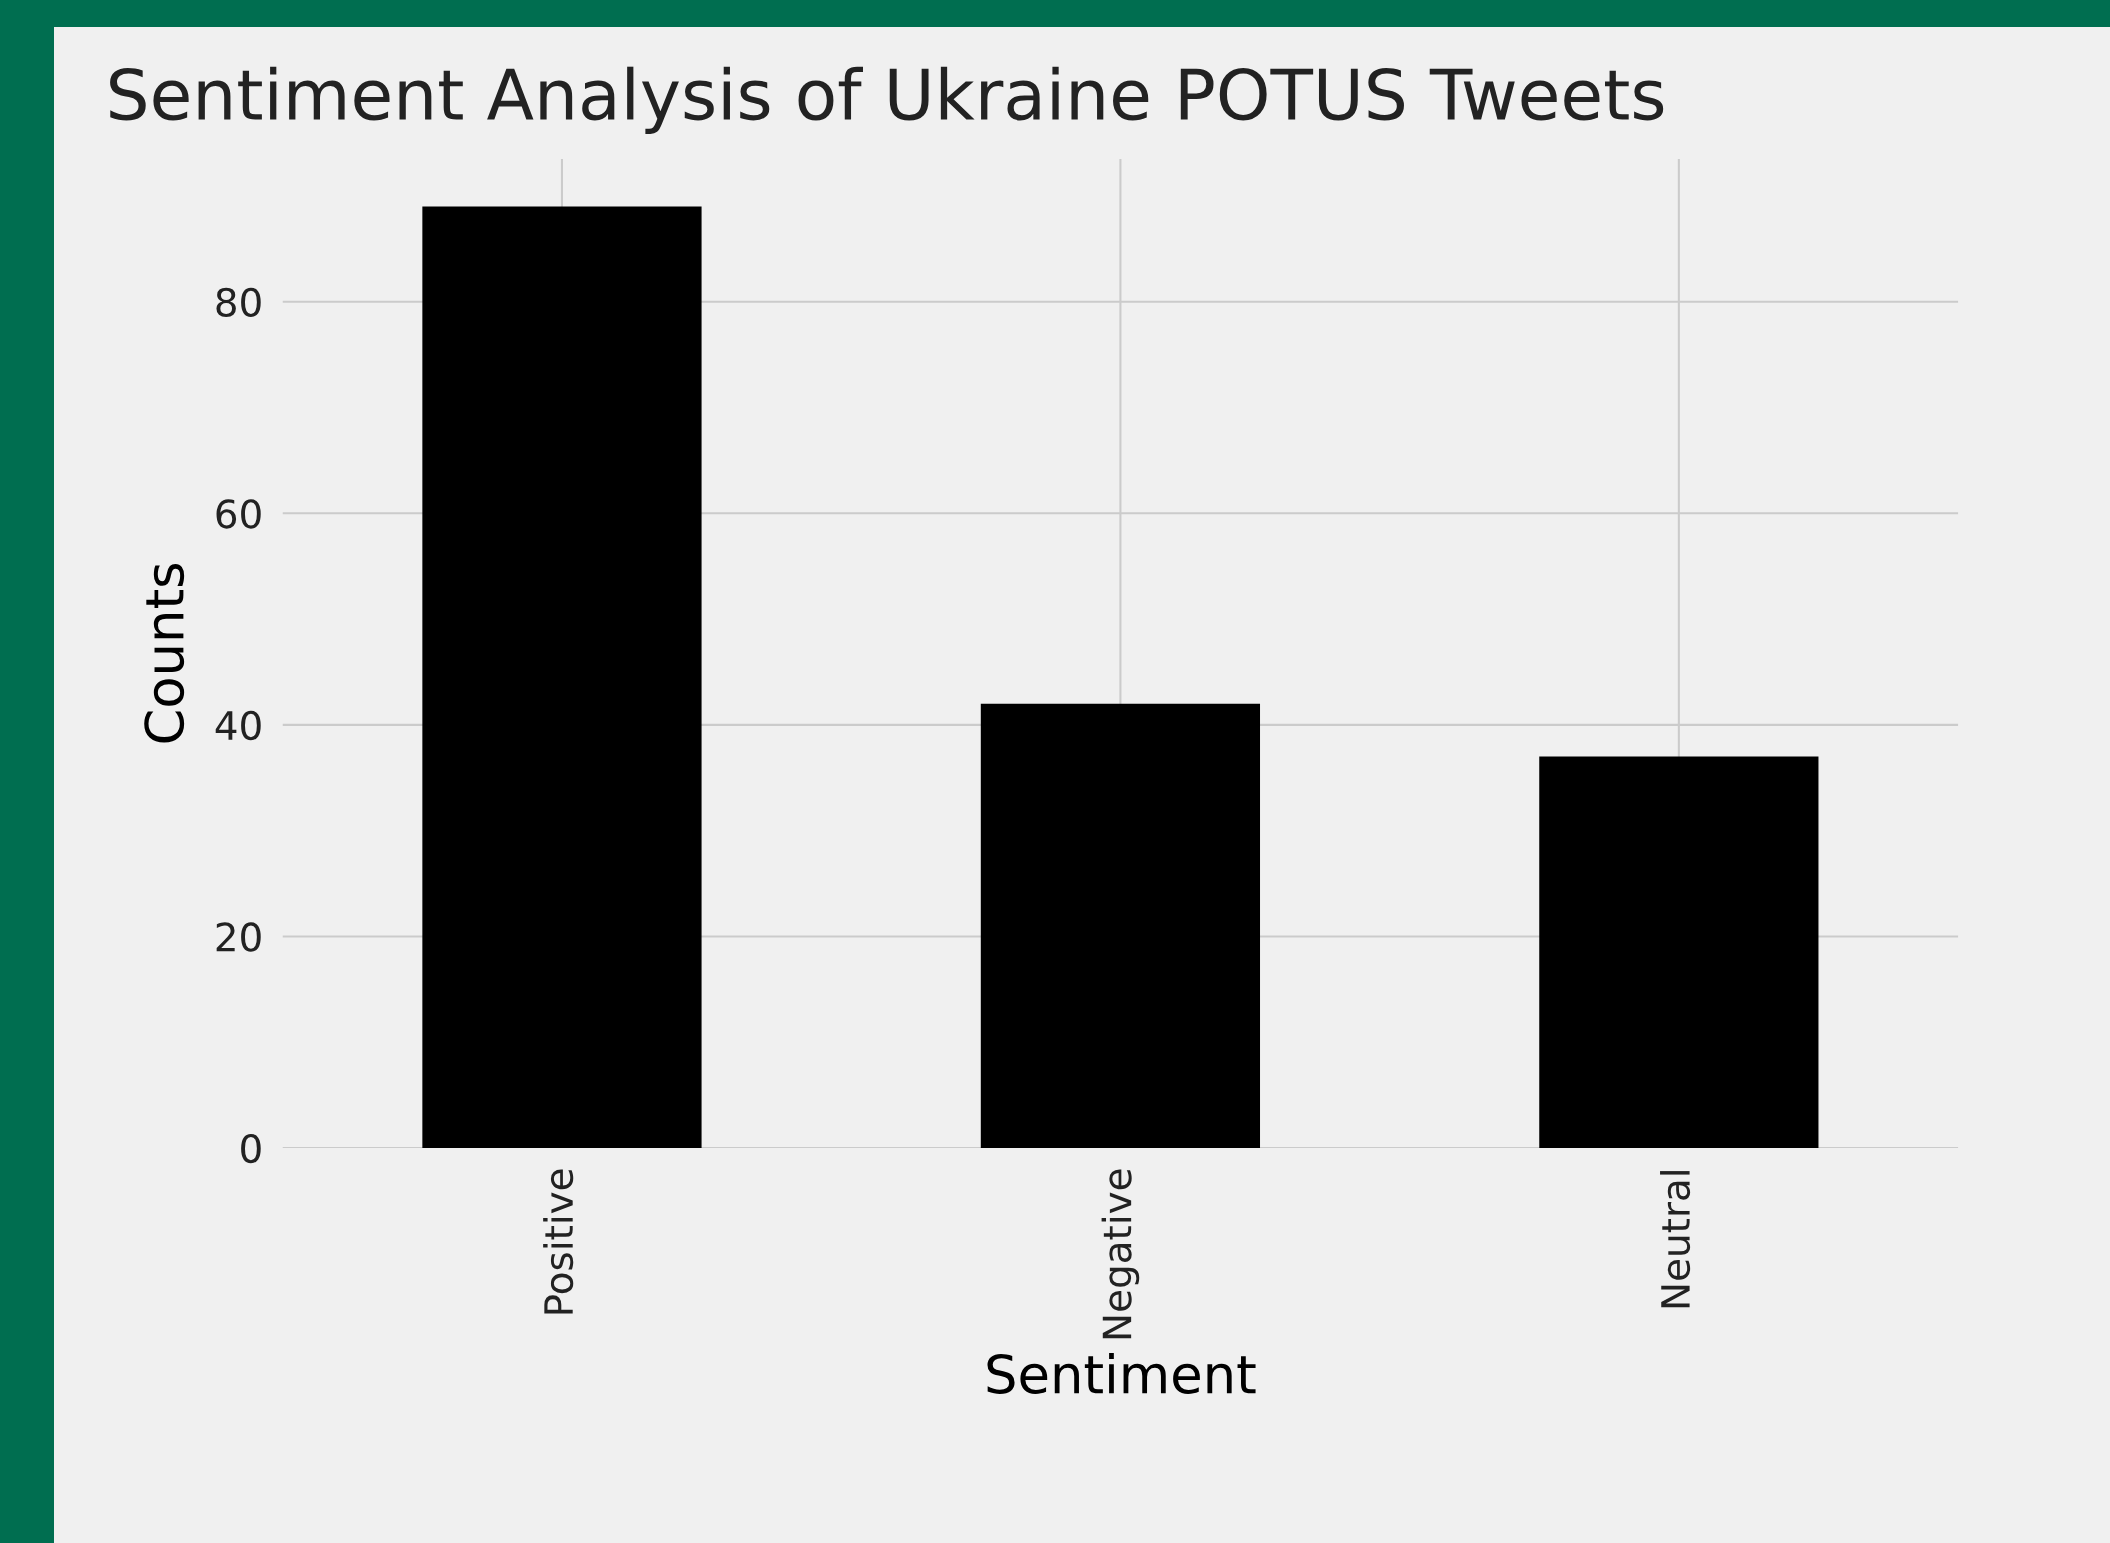  What do you see at coordinates (887, 100) in the screenshot?
I see `chart-title: Sentiment Analysis of Ukraine POTUS Tweets` at bounding box center [887, 100].